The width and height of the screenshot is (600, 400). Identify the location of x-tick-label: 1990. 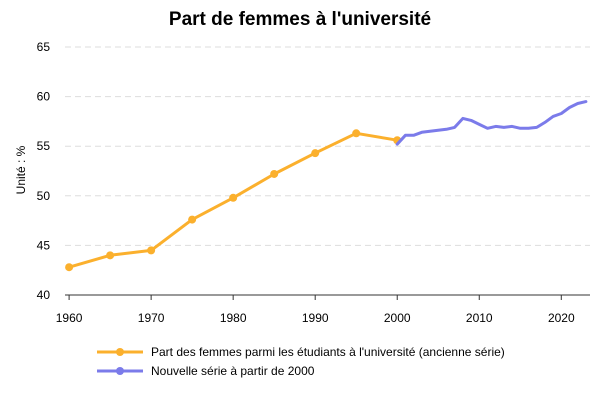
(315, 318).